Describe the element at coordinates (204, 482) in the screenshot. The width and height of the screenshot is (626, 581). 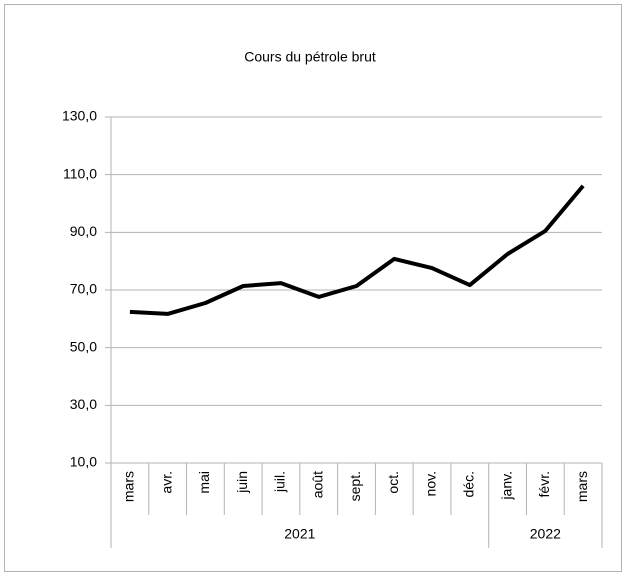
I see `x-tick-label: mai` at that location.